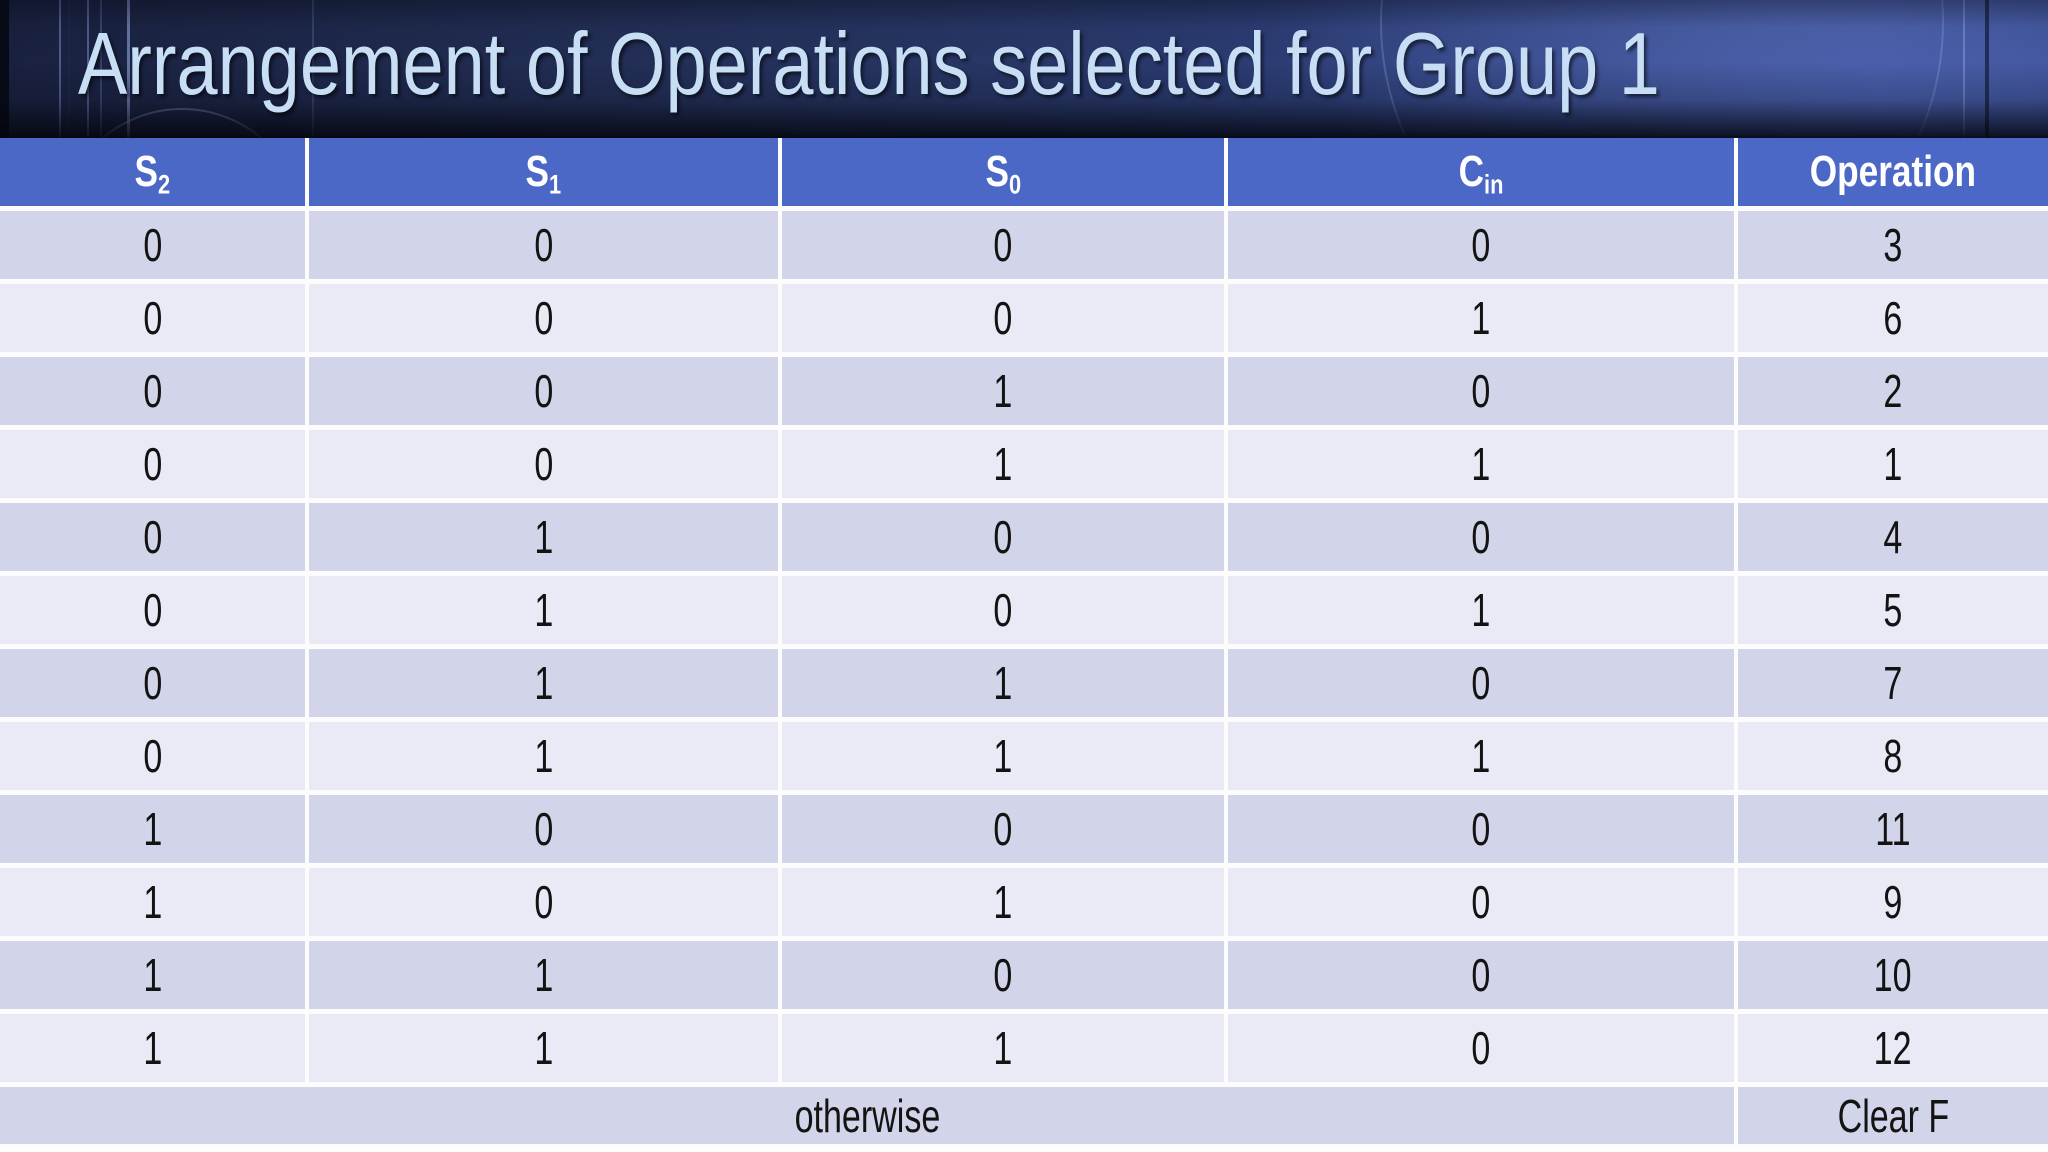 This screenshot has width=2048, height=1152. I want to click on column-header-s0: S0, so click(1002, 173).